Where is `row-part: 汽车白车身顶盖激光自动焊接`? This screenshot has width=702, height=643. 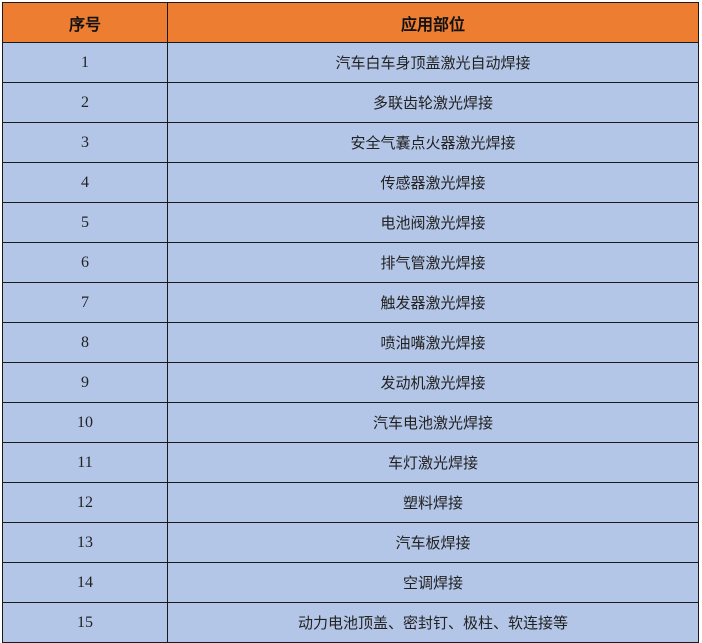
row-part: 汽车白车身顶盖激光自动焊接 is located at coordinates (433, 62).